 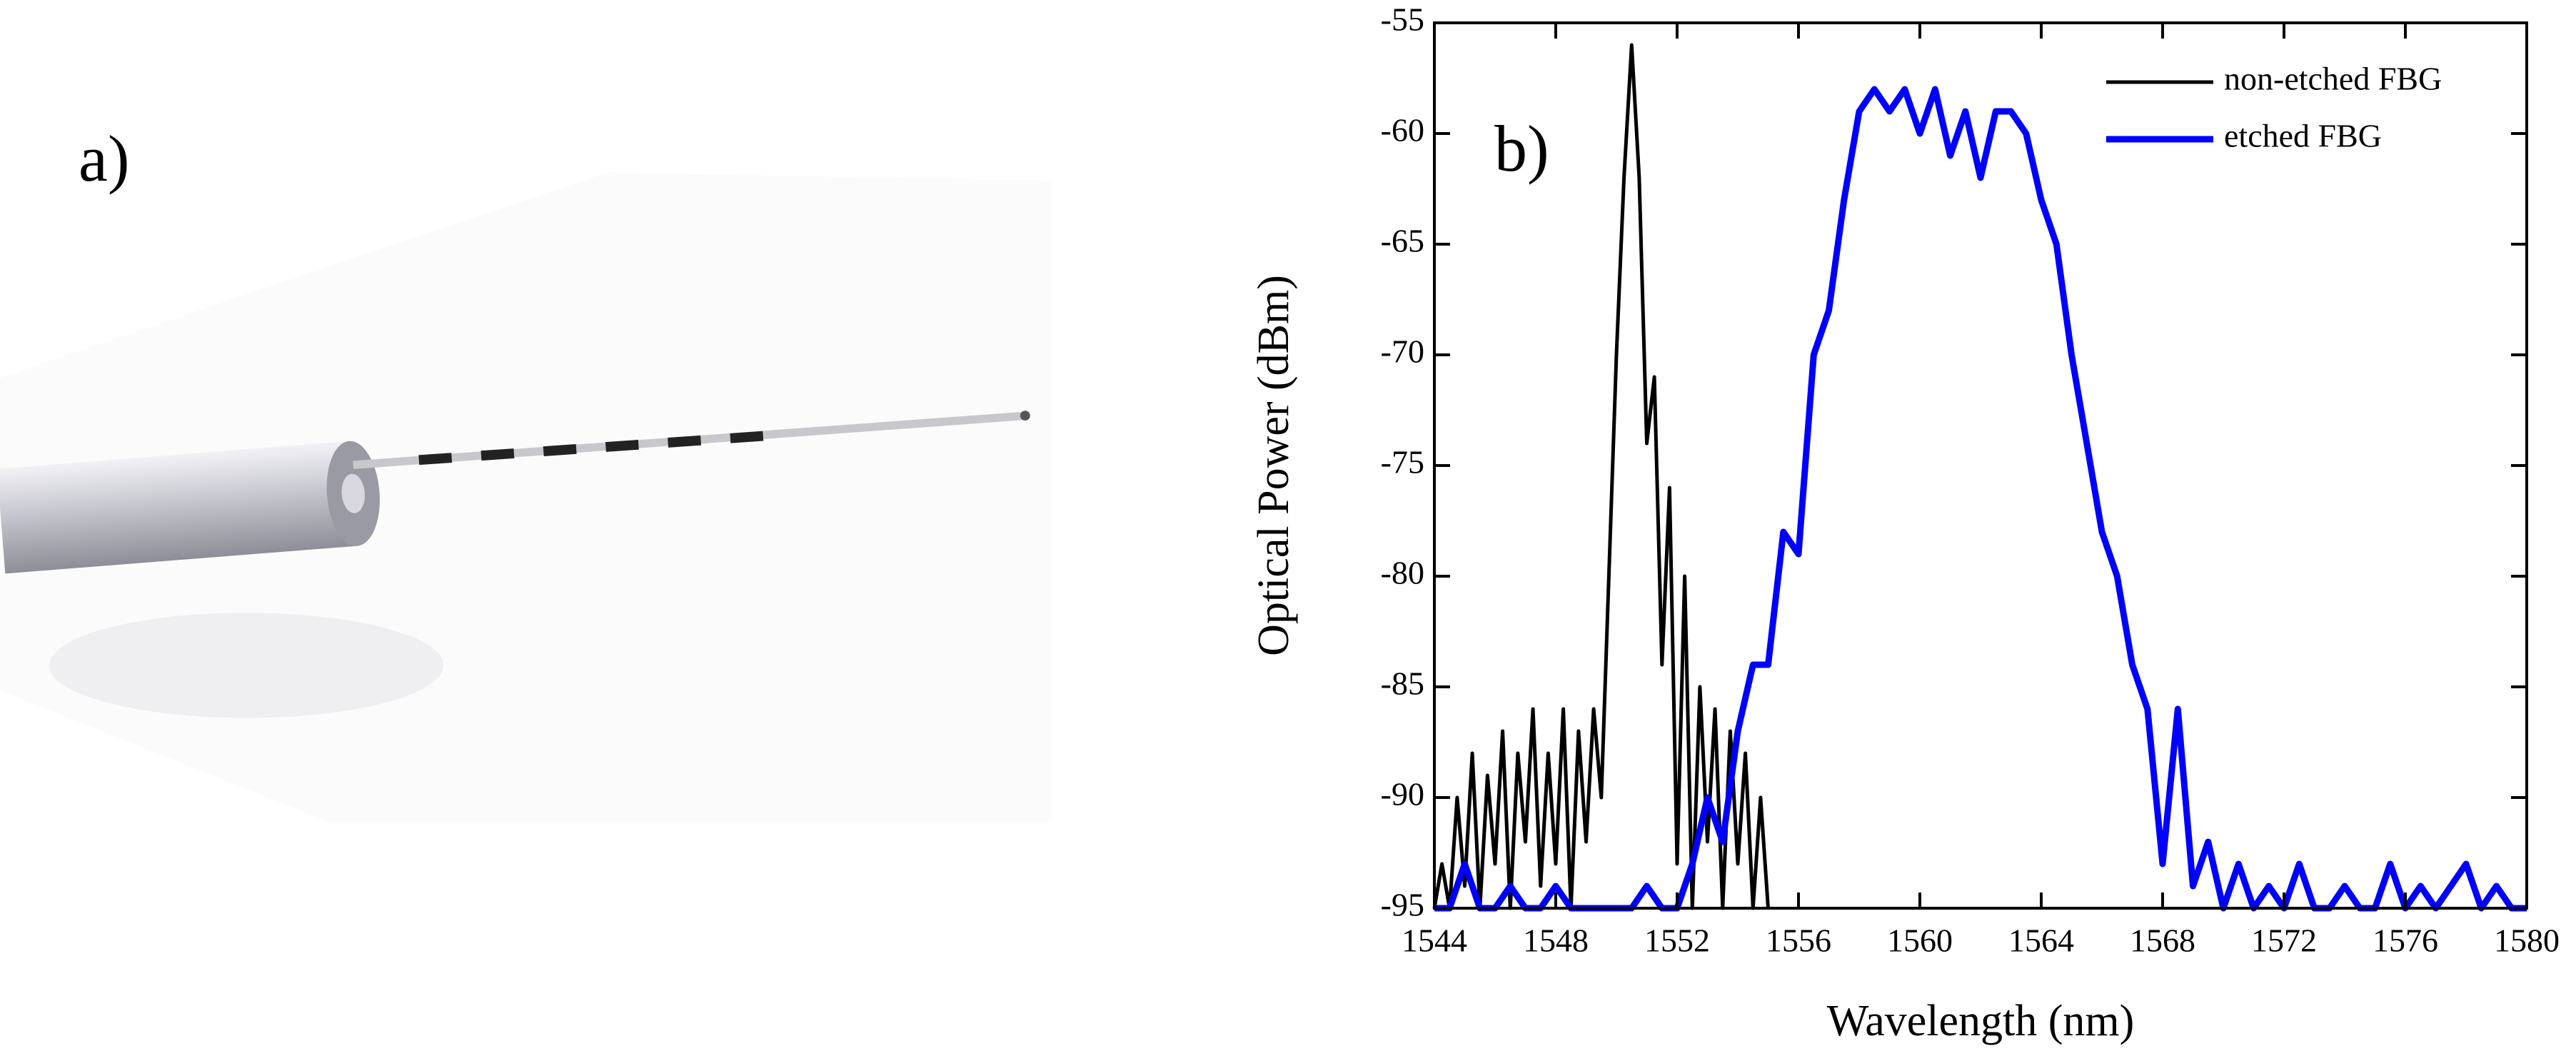 I want to click on legend-label: non-etched FBG, so click(x=2333, y=79).